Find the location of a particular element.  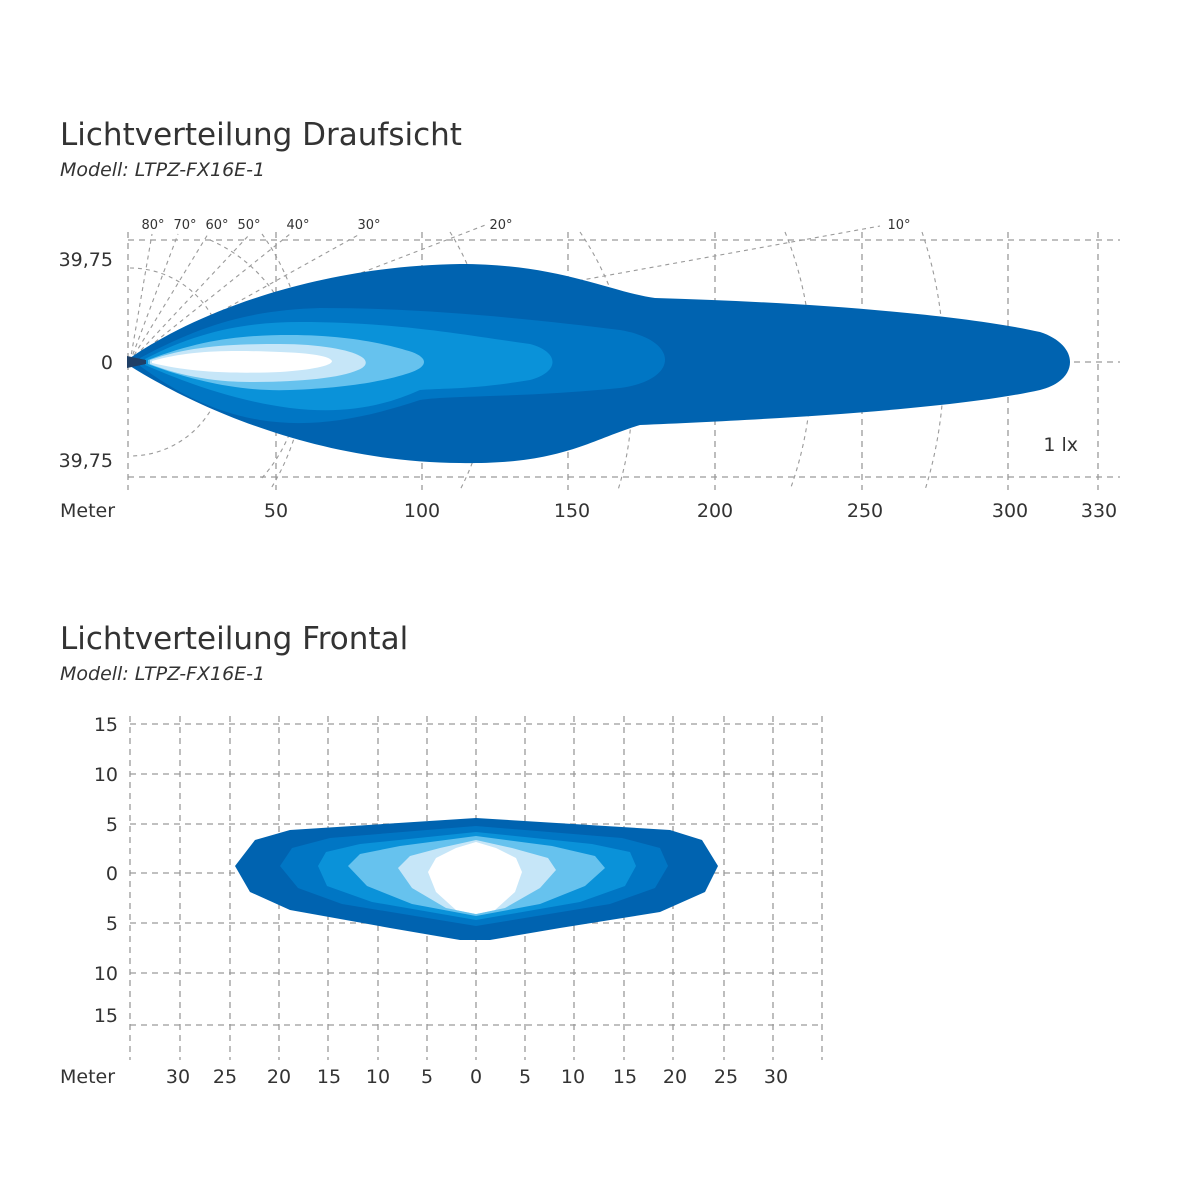

topview-angle-label: 10° is located at coordinates (898, 225).